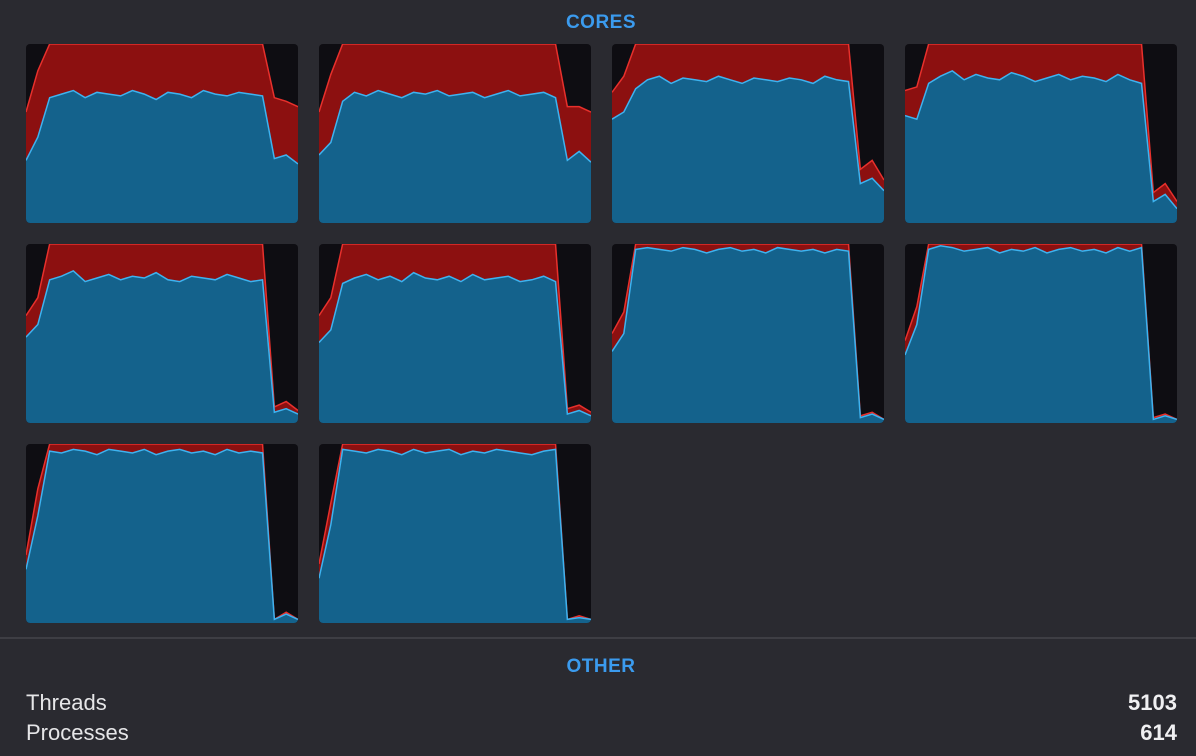 The width and height of the screenshot is (1196, 756). What do you see at coordinates (601, 666) in the screenshot?
I see `section-title: OTHER` at bounding box center [601, 666].